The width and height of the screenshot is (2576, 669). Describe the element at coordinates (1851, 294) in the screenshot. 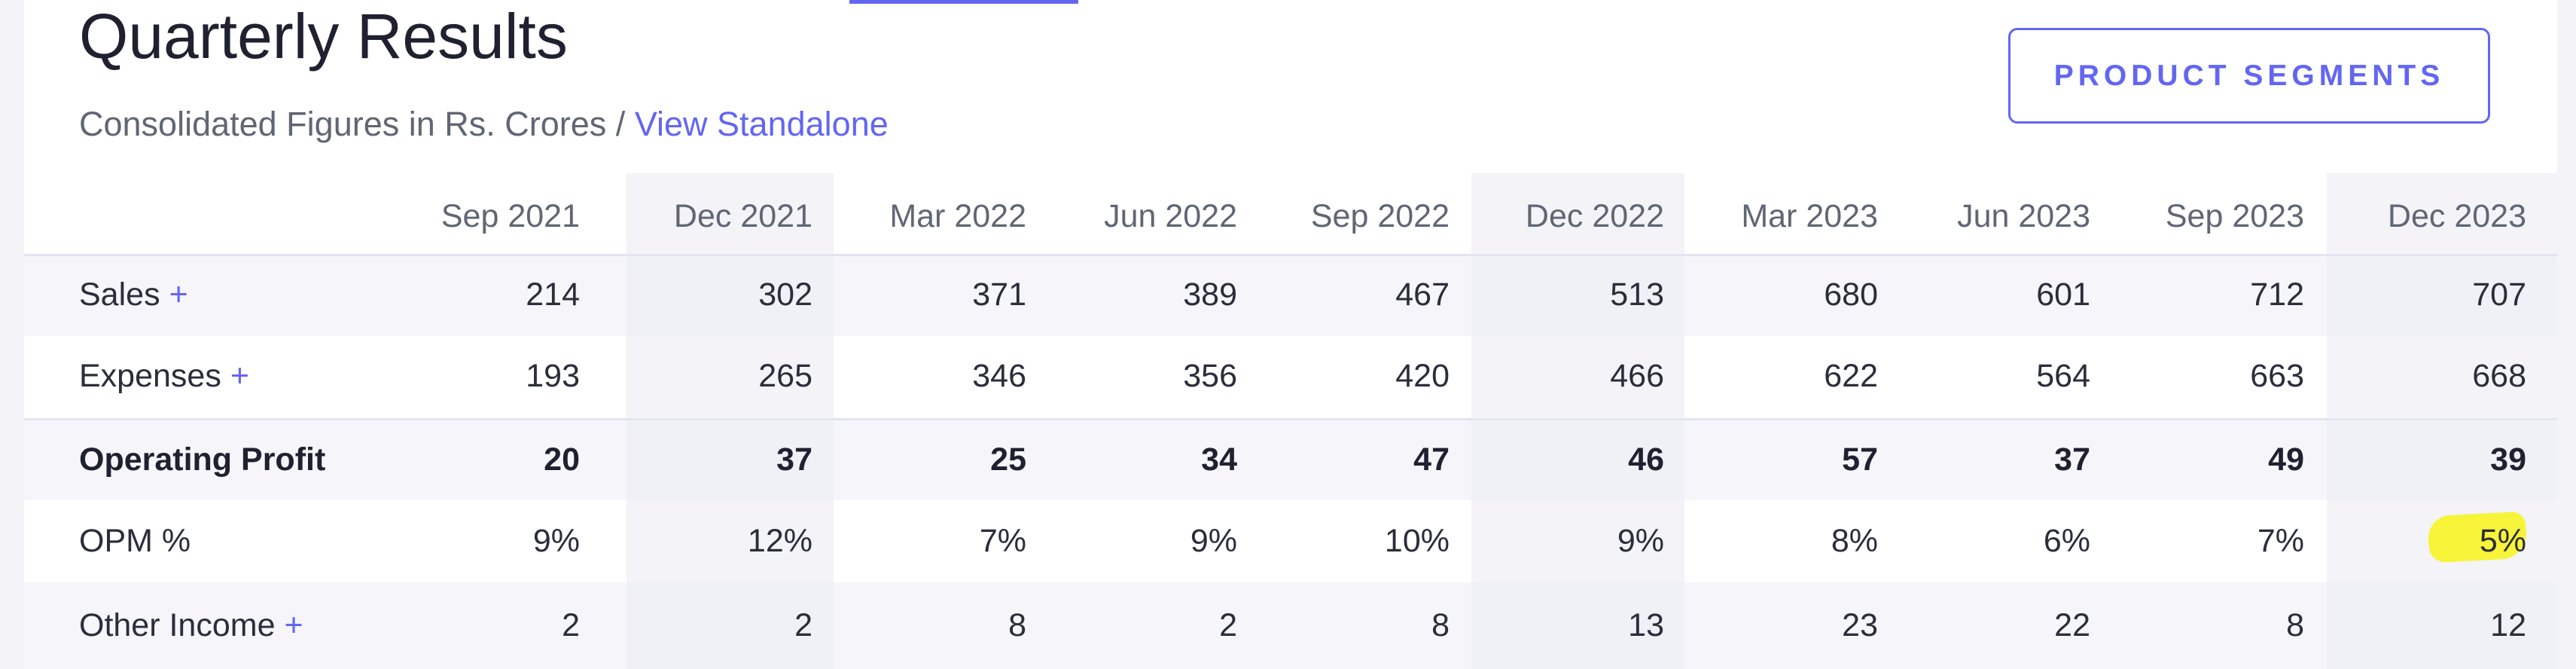

I see `table-cell: 680` at that location.